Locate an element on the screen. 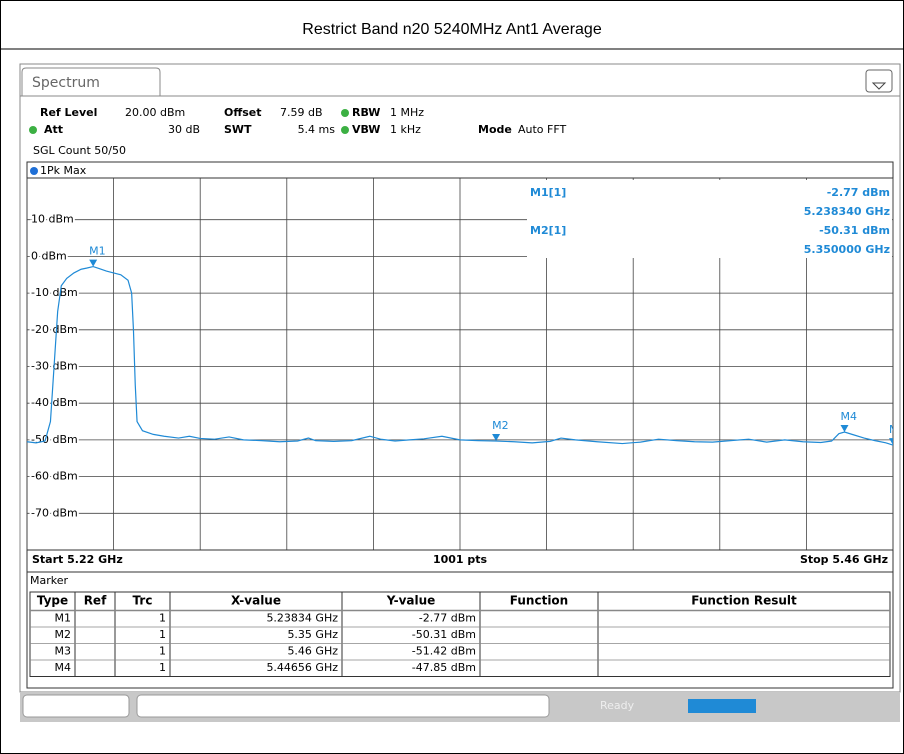 The image size is (904, 754). marker-panel-title: Marker is located at coordinates (49, 580).